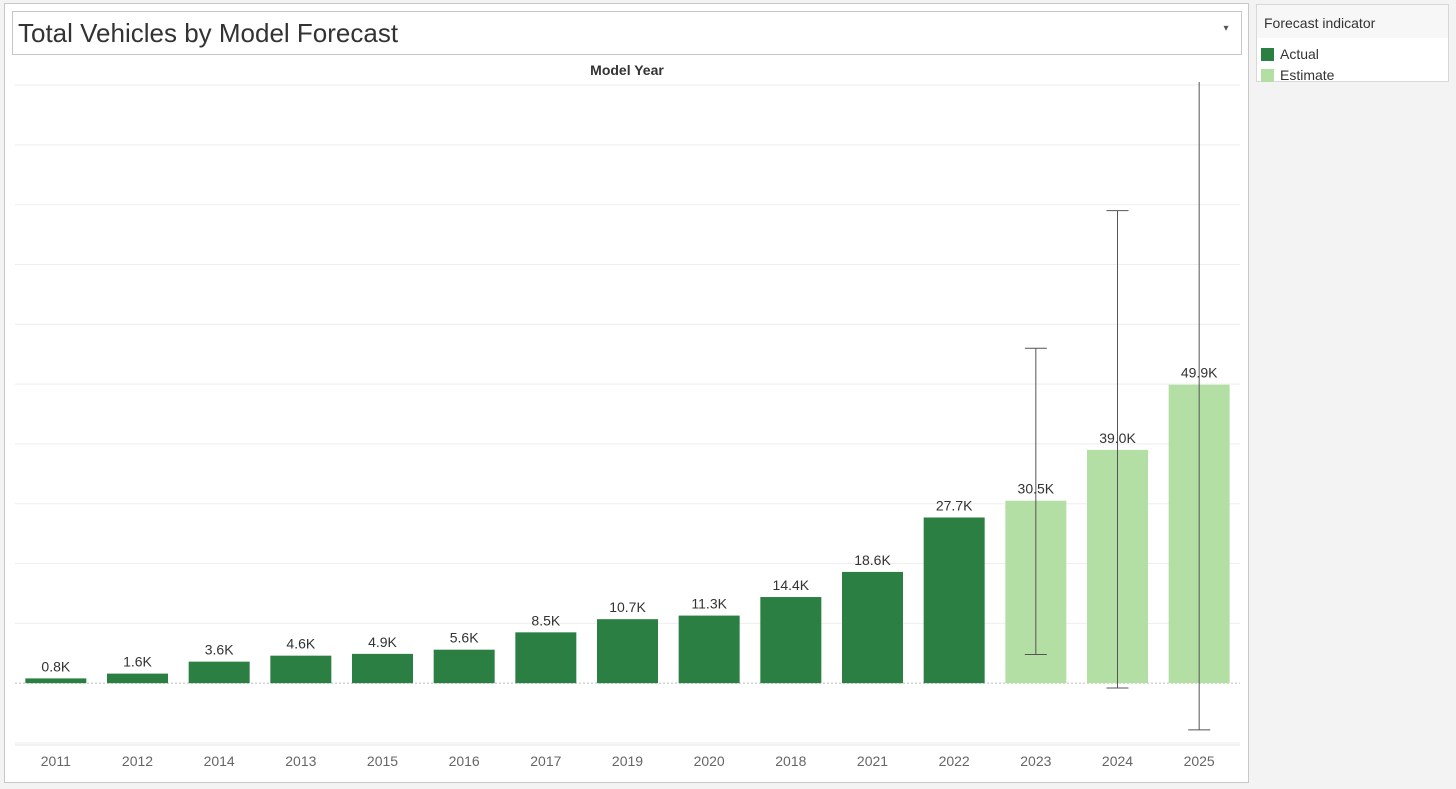  What do you see at coordinates (1307, 75) in the screenshot?
I see `legend-label-estimate: Estimate` at bounding box center [1307, 75].